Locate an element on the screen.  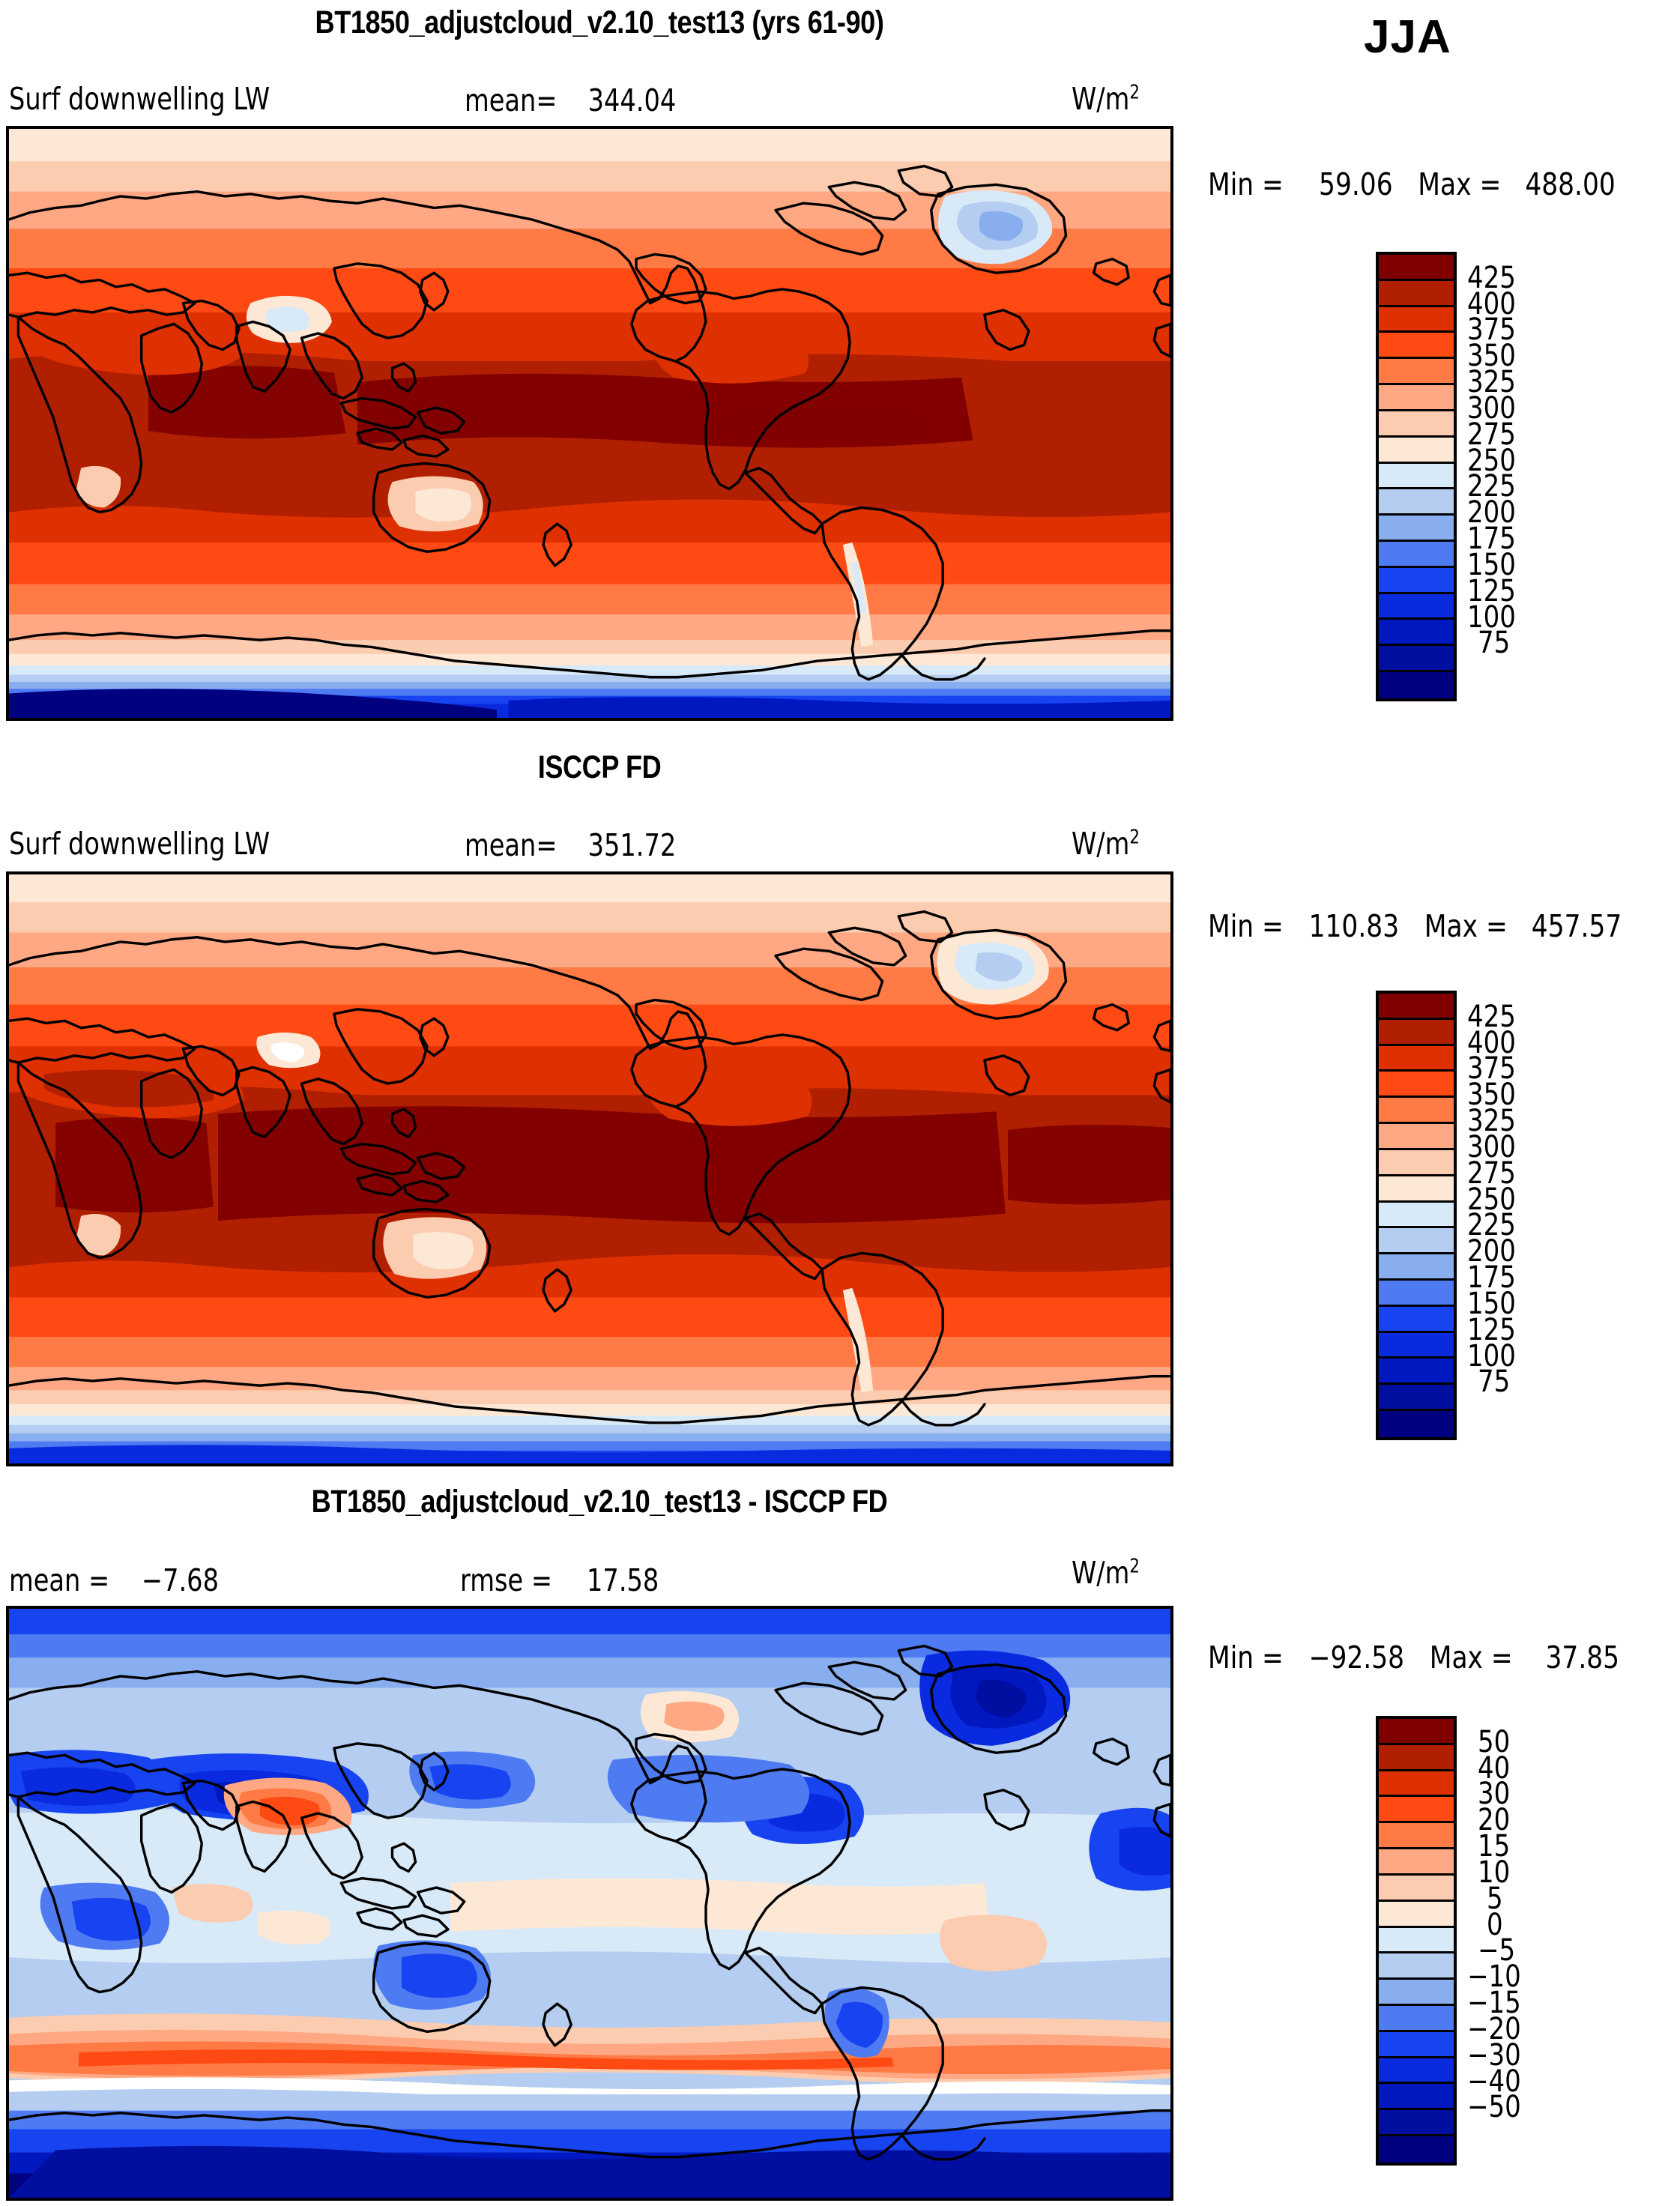
panel-title-obs: ISCCP FD is located at coordinates (599, 767).